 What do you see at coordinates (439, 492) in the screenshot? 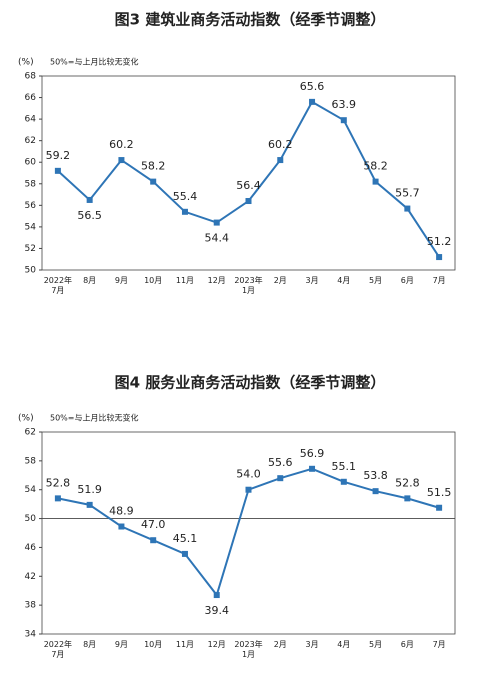
I see `data-label: 51.5` at bounding box center [439, 492].